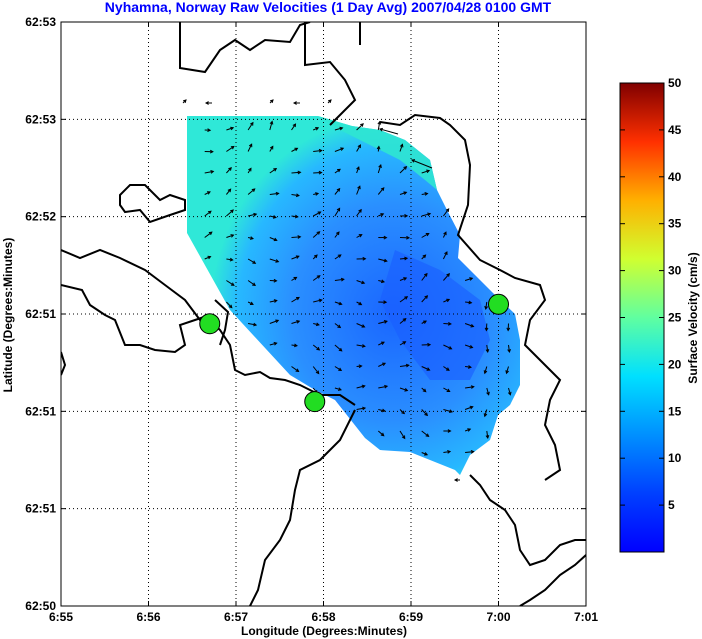  I want to click on y-axis-label: Latitude (Degrees:Minutes), so click(8, 315).